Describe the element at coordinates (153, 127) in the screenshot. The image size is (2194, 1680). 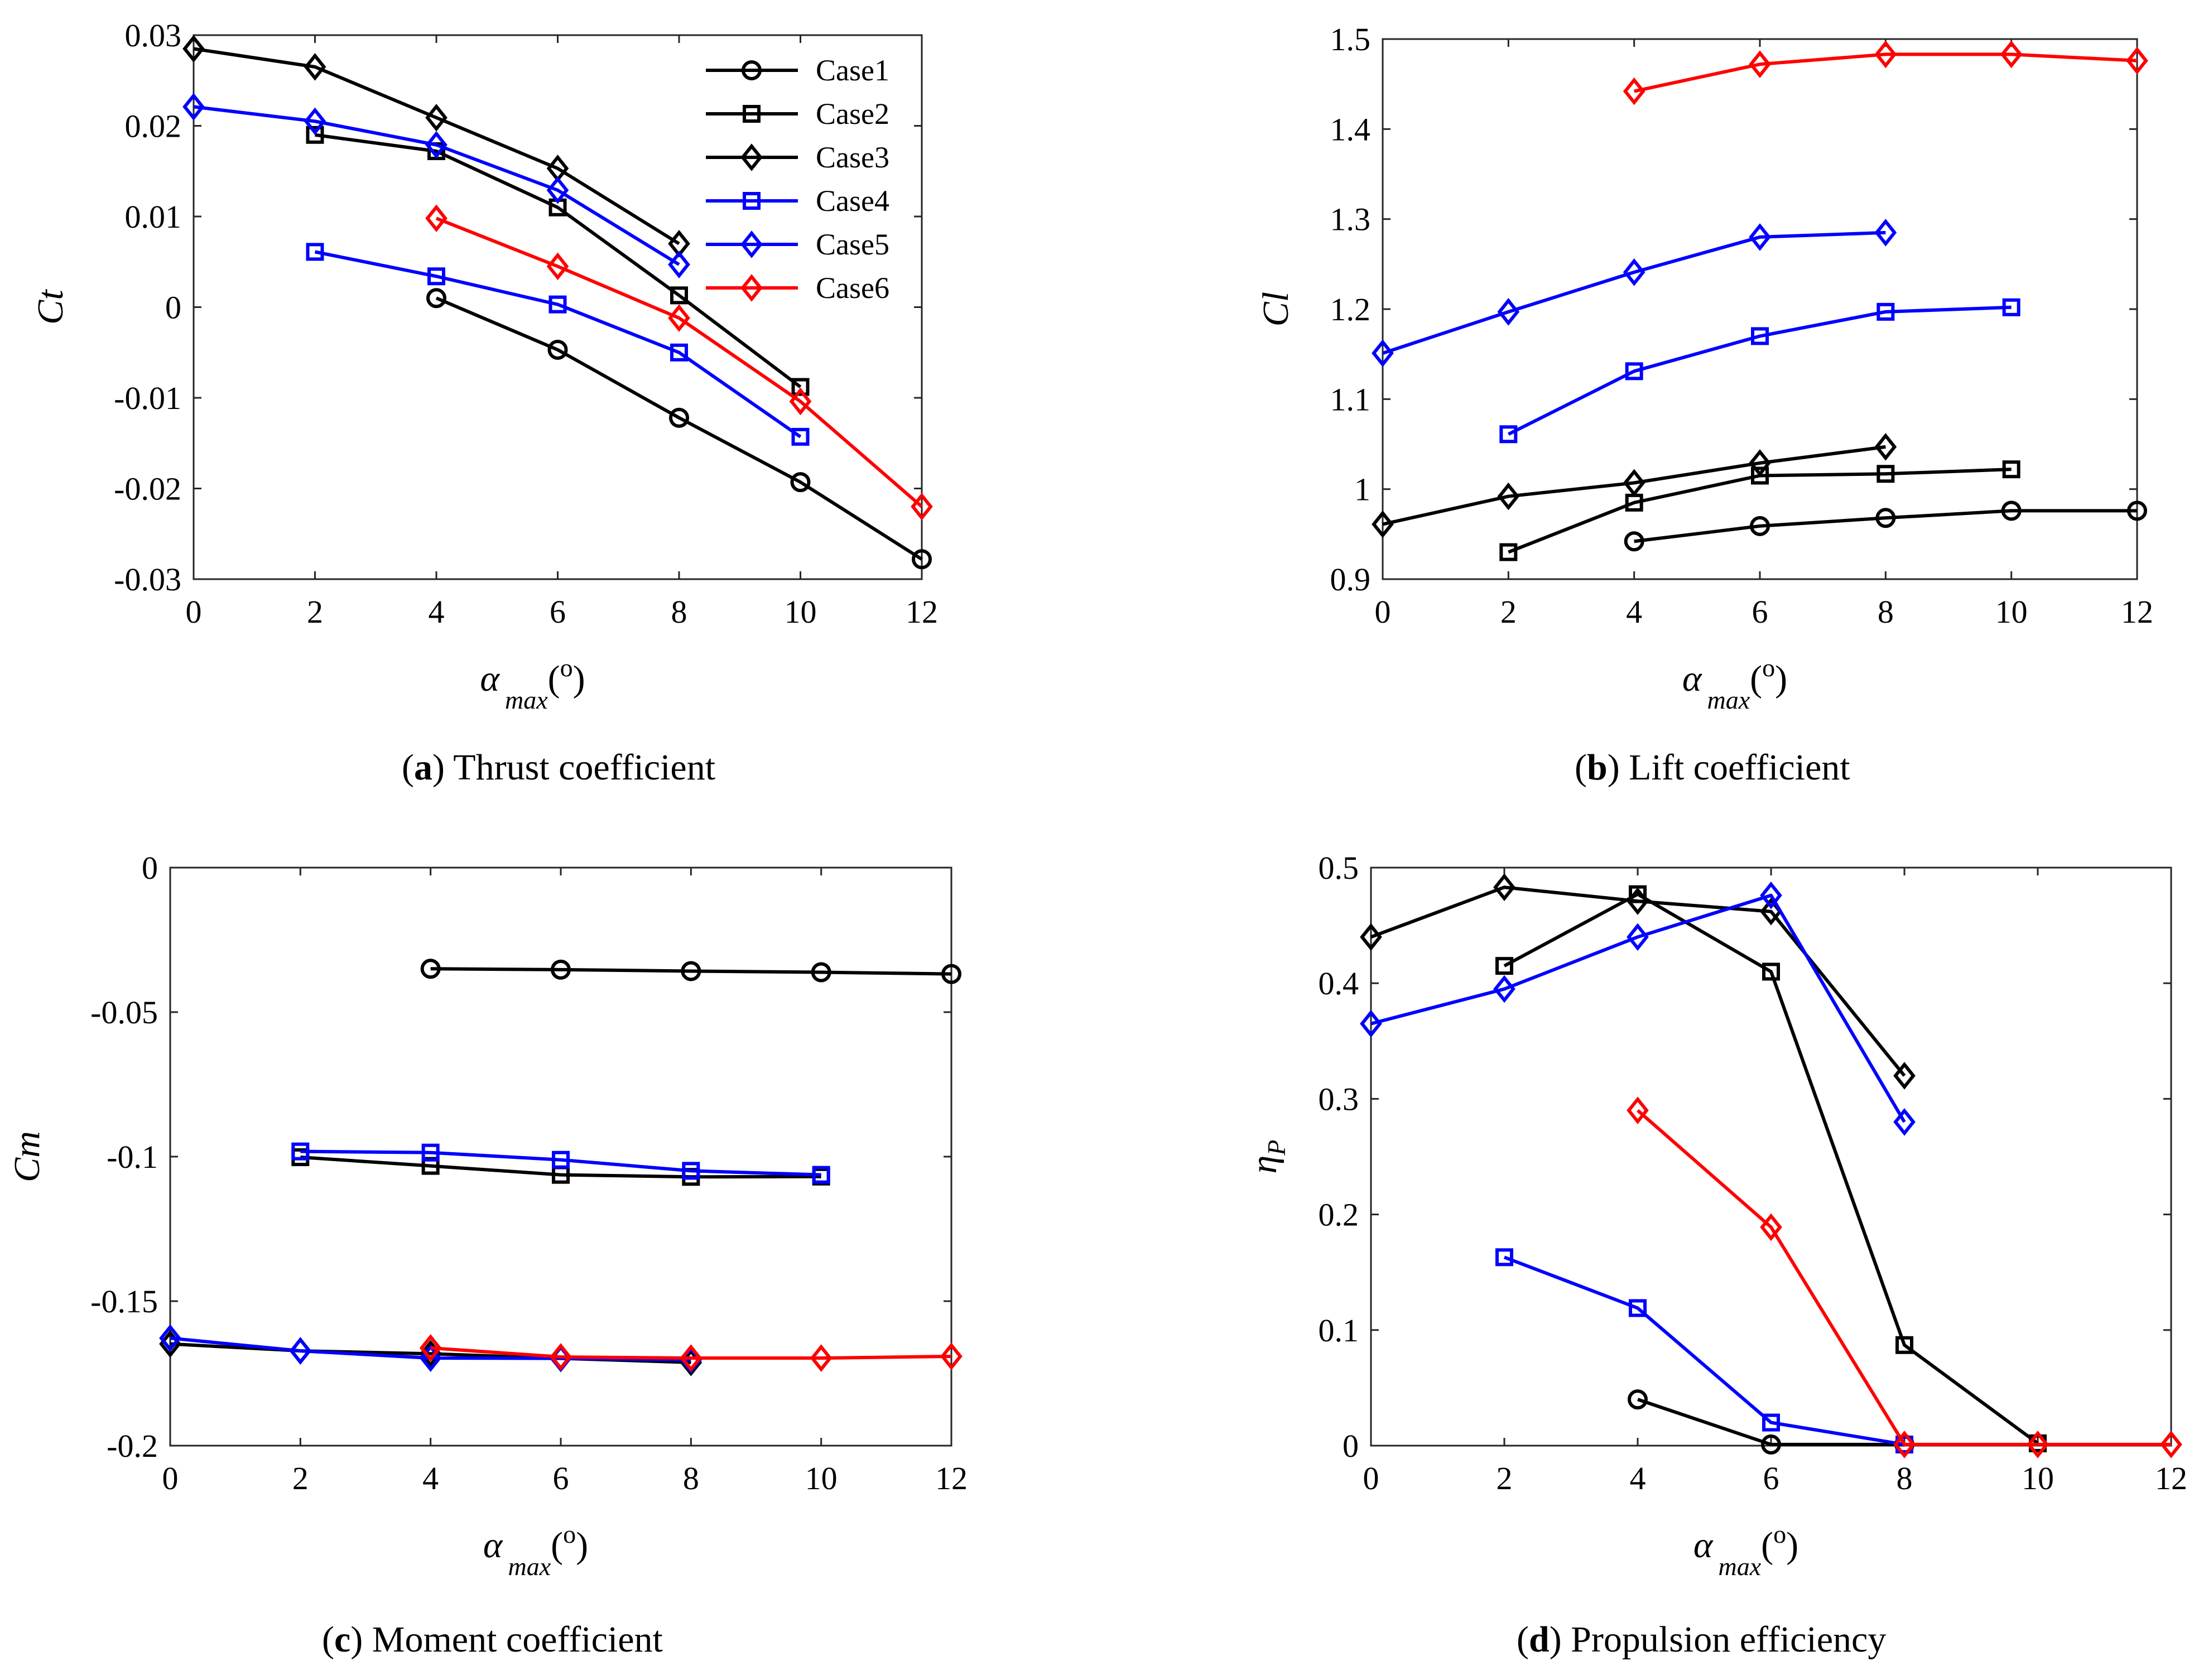
I see `y-tick-label: 0.02` at that location.